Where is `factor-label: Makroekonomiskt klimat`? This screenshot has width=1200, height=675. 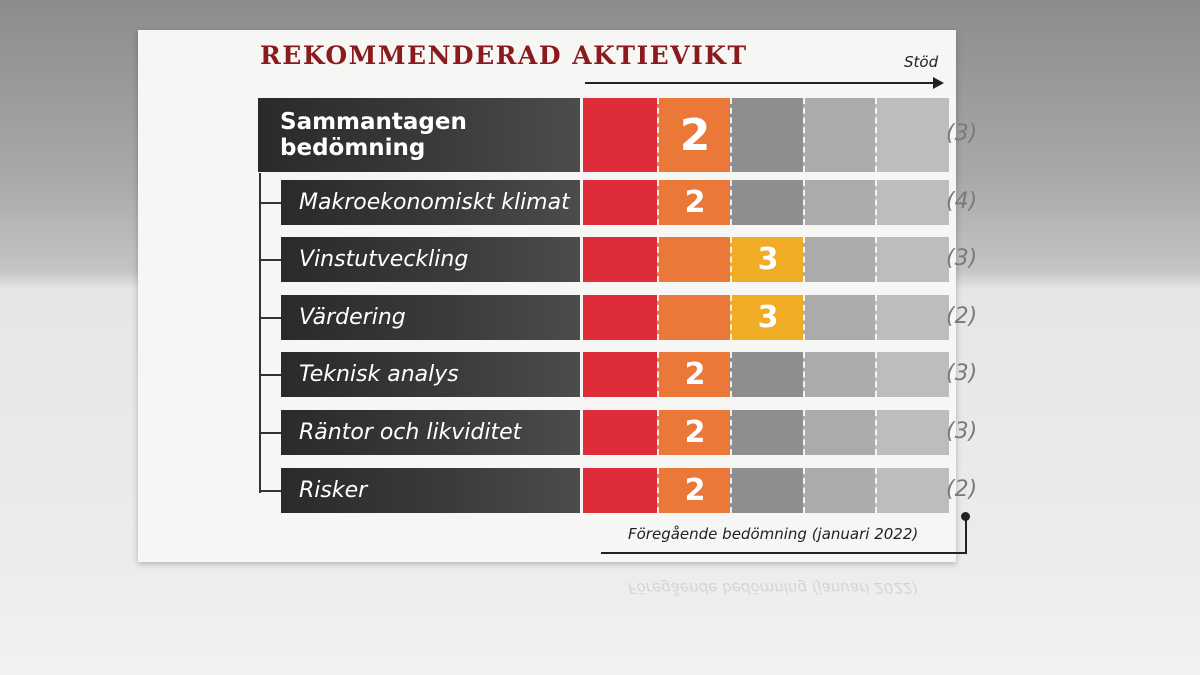 factor-label: Makroekonomiskt klimat is located at coordinates (430, 202).